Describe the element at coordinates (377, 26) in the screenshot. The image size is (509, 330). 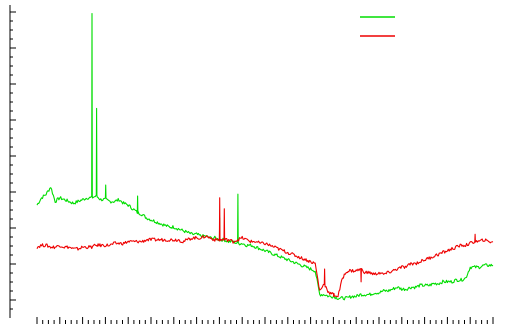
I see `legend` at that location.